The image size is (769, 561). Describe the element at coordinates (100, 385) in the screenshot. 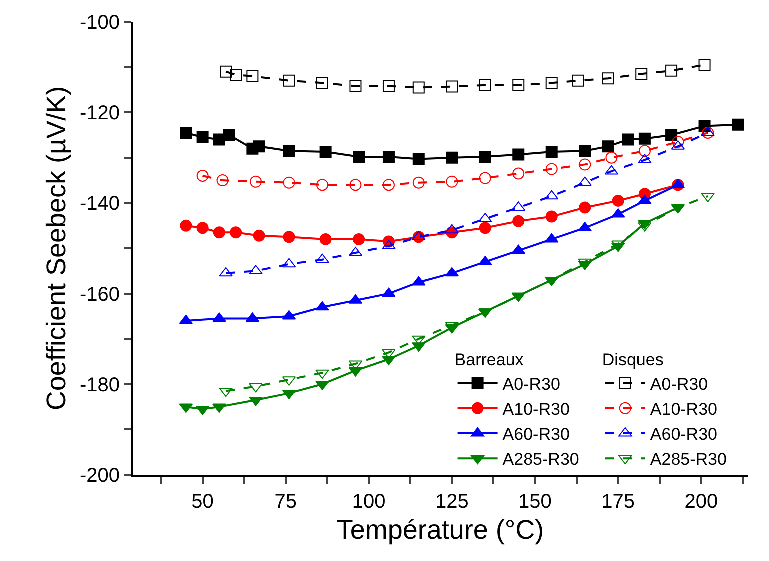

I see `y-tick-label: -180` at that location.